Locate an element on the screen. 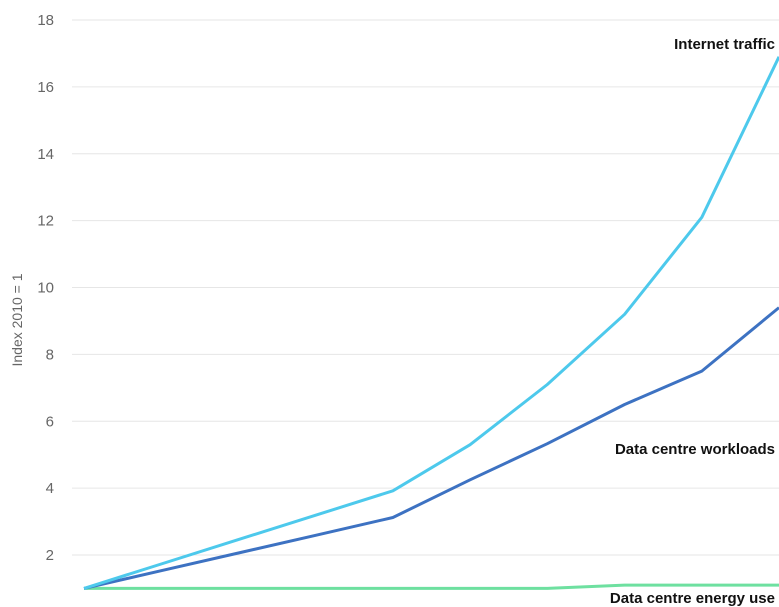  y-axis-ticks: 2 4 6 8 10 12 14 16 18 is located at coordinates (45, 288).